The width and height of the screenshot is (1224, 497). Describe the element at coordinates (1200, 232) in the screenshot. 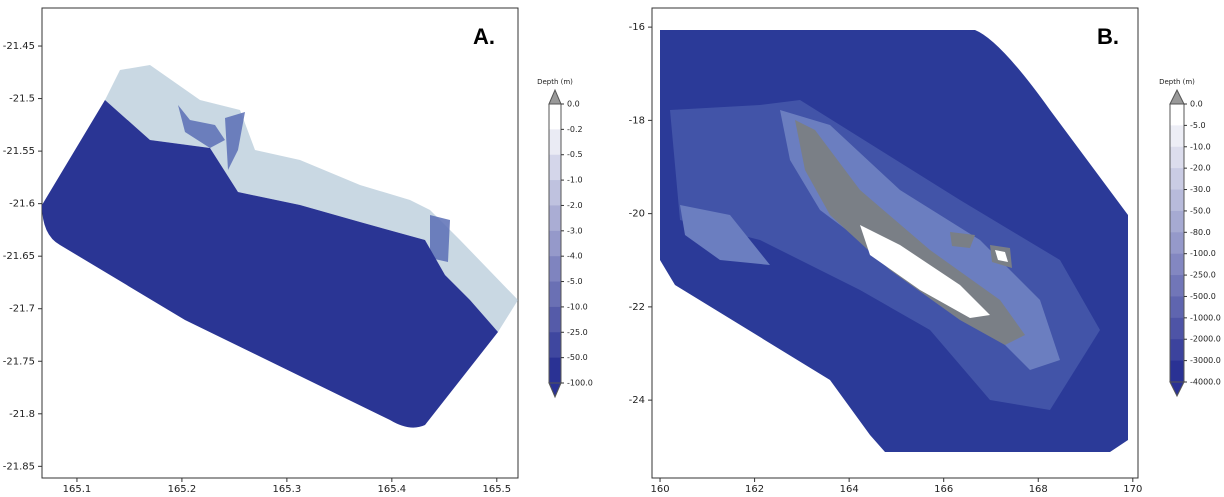

I see `colorbar-label: -80.0` at that location.